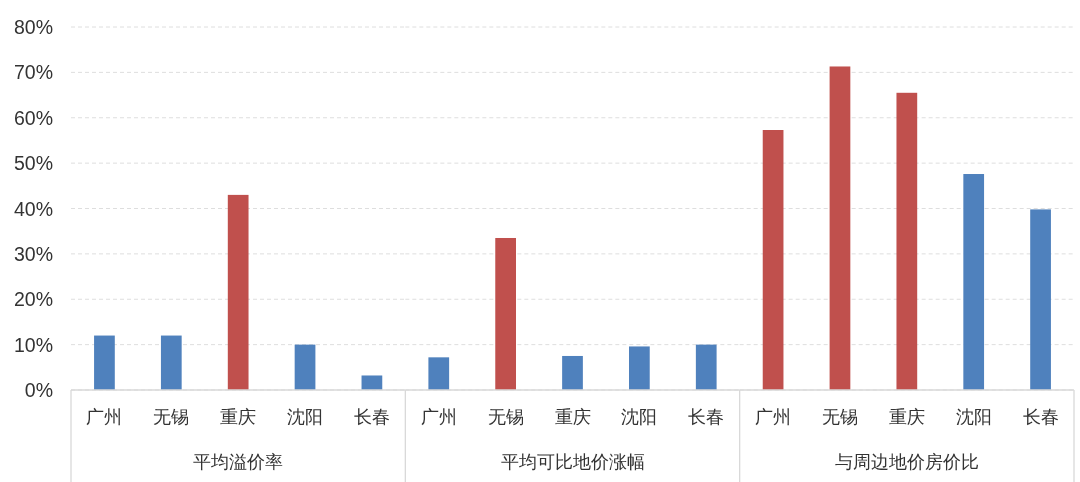  I want to click on y-tick-label: 0%, so click(38, 390).